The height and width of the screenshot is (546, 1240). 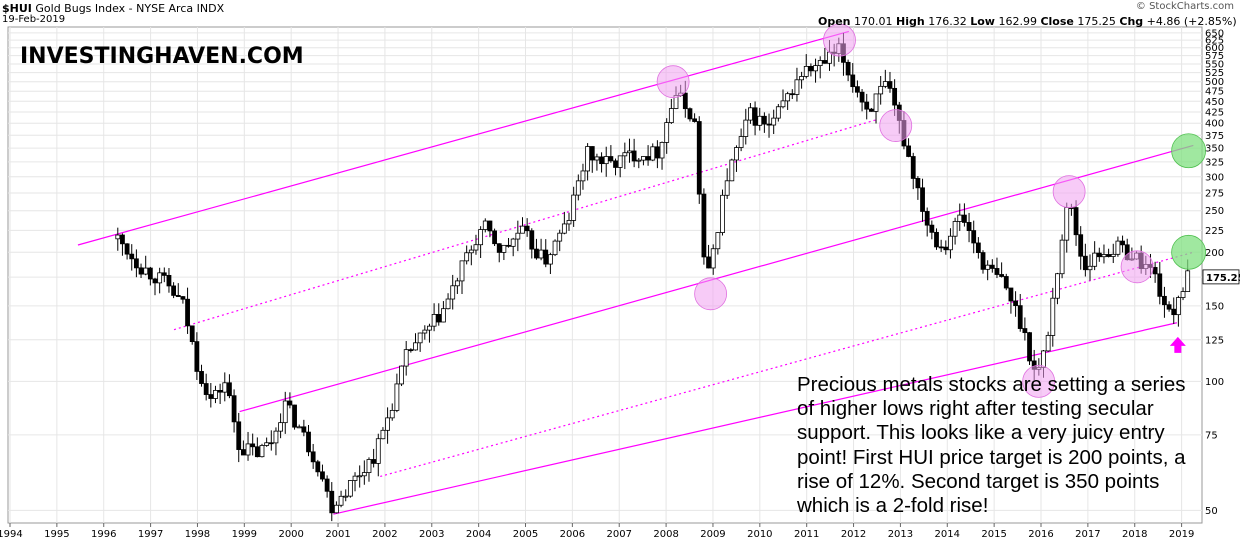 What do you see at coordinates (947, 534) in the screenshot?
I see `x-tick-label: 2014` at bounding box center [947, 534].